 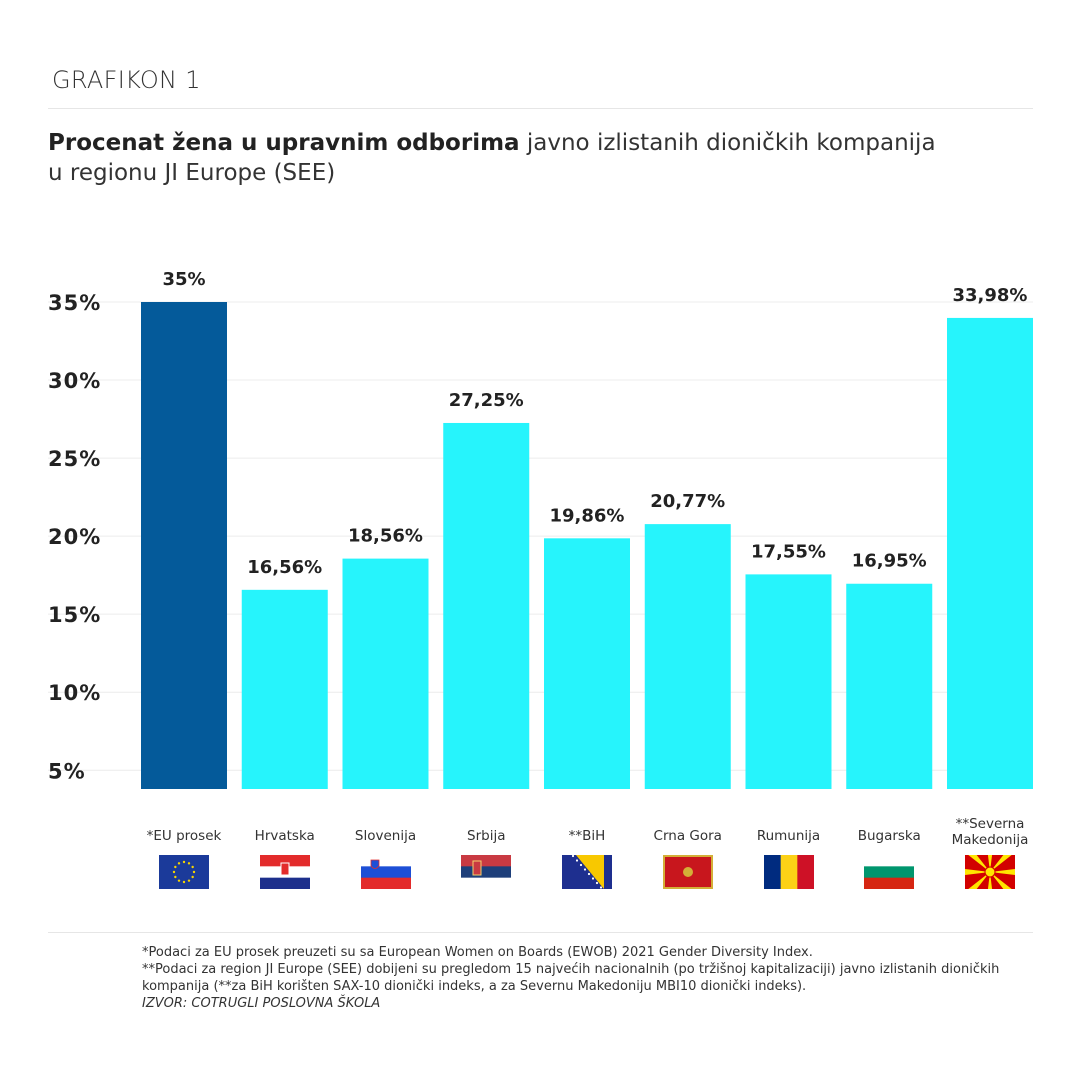 I want to click on y-tick-label: 5%, so click(x=67, y=771).